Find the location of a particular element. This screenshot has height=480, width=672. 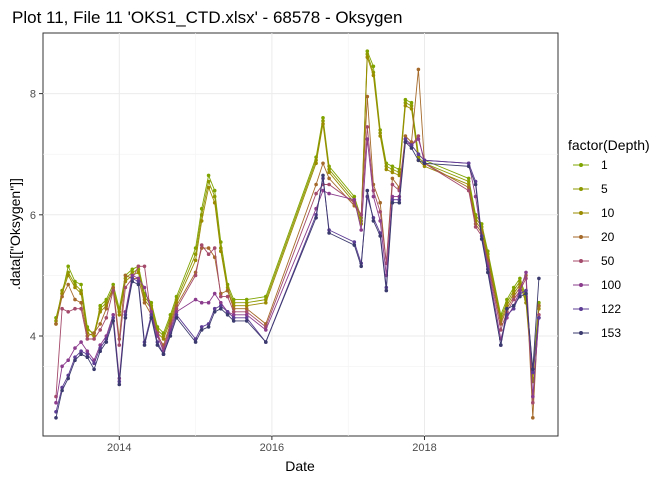

legend: 1 5 10 20 50 100 122 153 is located at coordinates (597, 249).